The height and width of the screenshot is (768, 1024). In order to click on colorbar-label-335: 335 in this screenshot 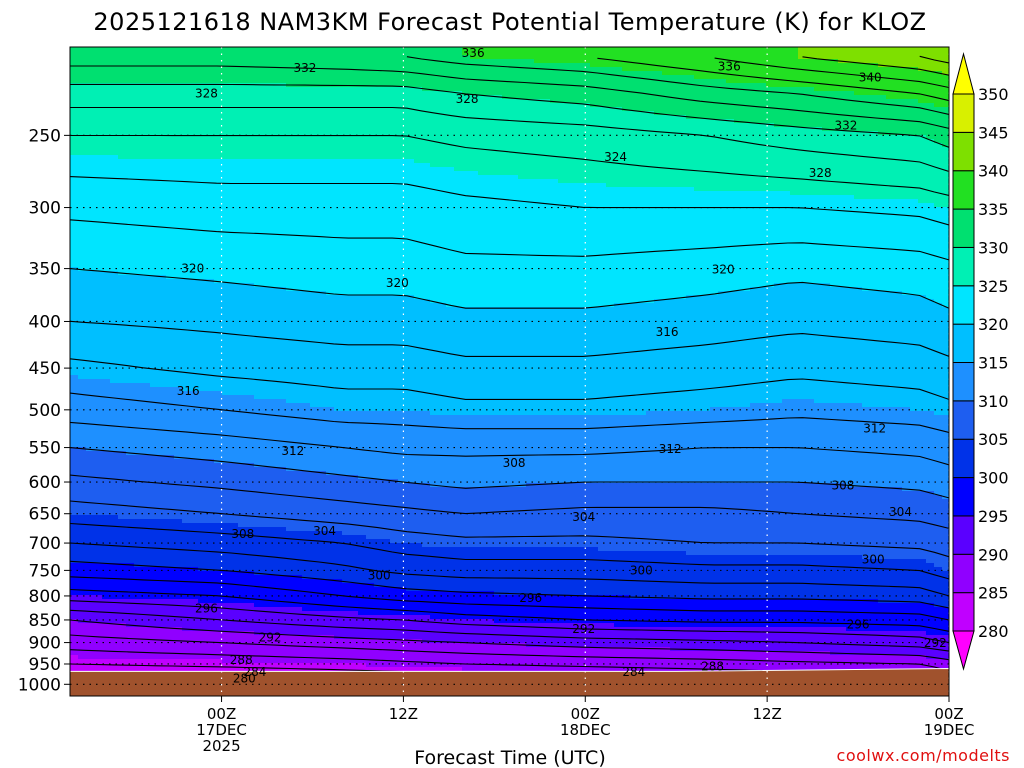, I will do `click(993, 209)`.